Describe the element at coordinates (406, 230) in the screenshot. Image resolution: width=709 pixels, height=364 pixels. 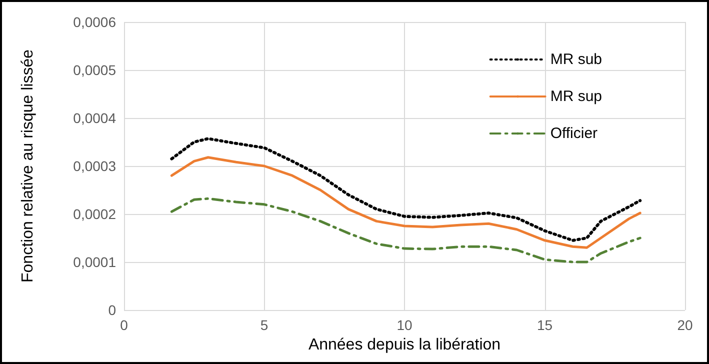
I see `line-series` at that location.